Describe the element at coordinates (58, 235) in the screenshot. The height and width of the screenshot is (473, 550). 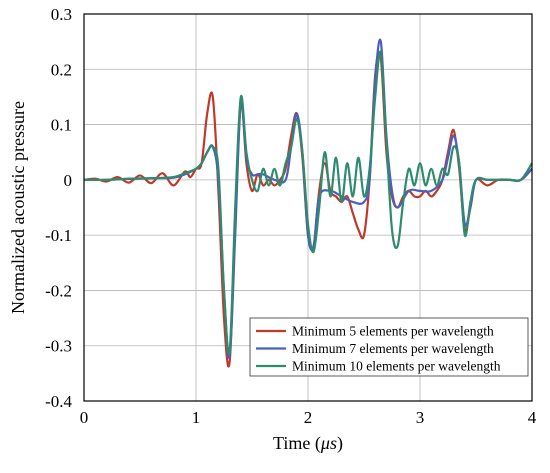
I see `y-tick-label: -0.1` at that location.